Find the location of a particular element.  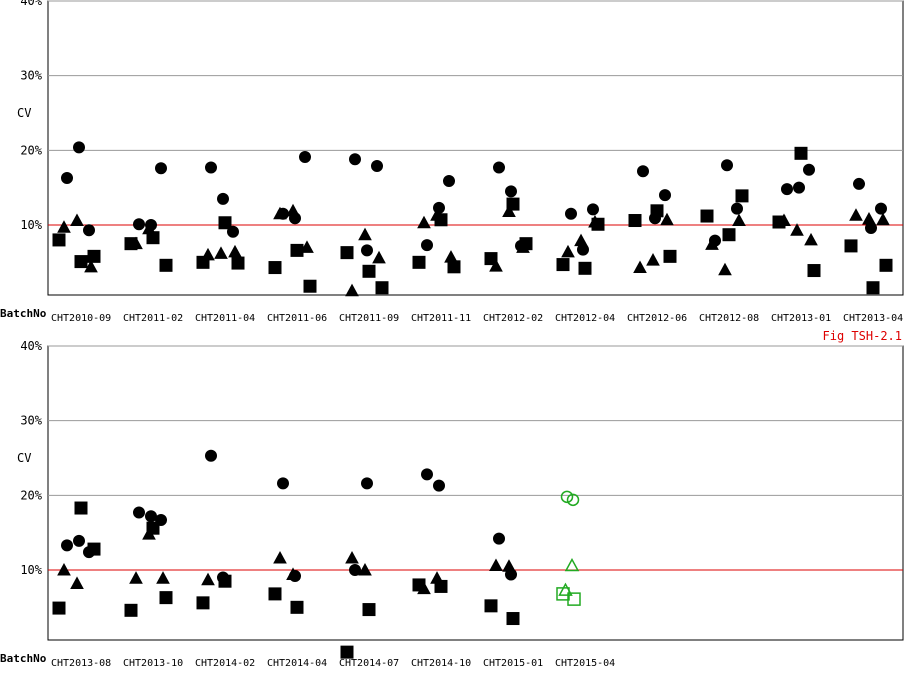

x-tick-label: CHT2015-01 is located at coordinates (513, 663).